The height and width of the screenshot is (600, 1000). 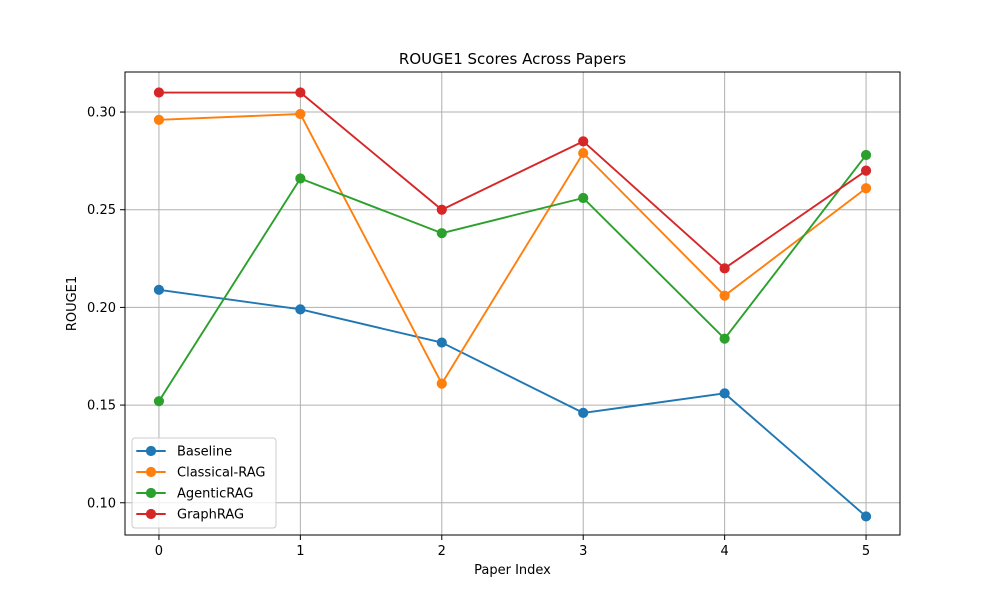 I want to click on legend-box, so click(x=204, y=483).